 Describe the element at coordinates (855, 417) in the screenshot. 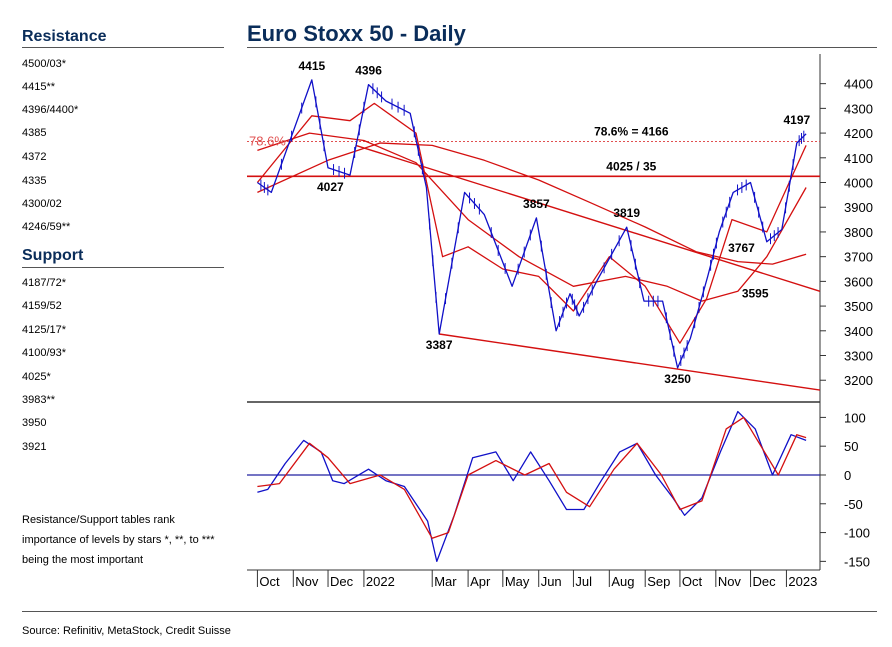

I see `osc-y-tick-label: 100` at that location.